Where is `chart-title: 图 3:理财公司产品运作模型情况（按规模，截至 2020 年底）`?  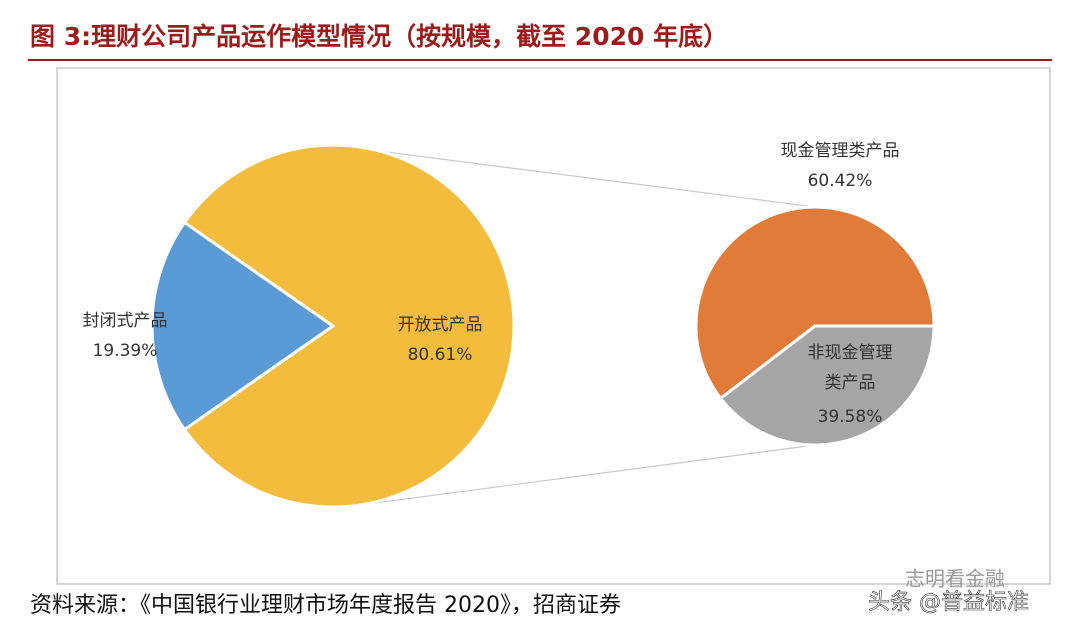 chart-title: 图 3:理财公司产品运作模型情况（按规模，截至 2020 年底） is located at coordinates (379, 36).